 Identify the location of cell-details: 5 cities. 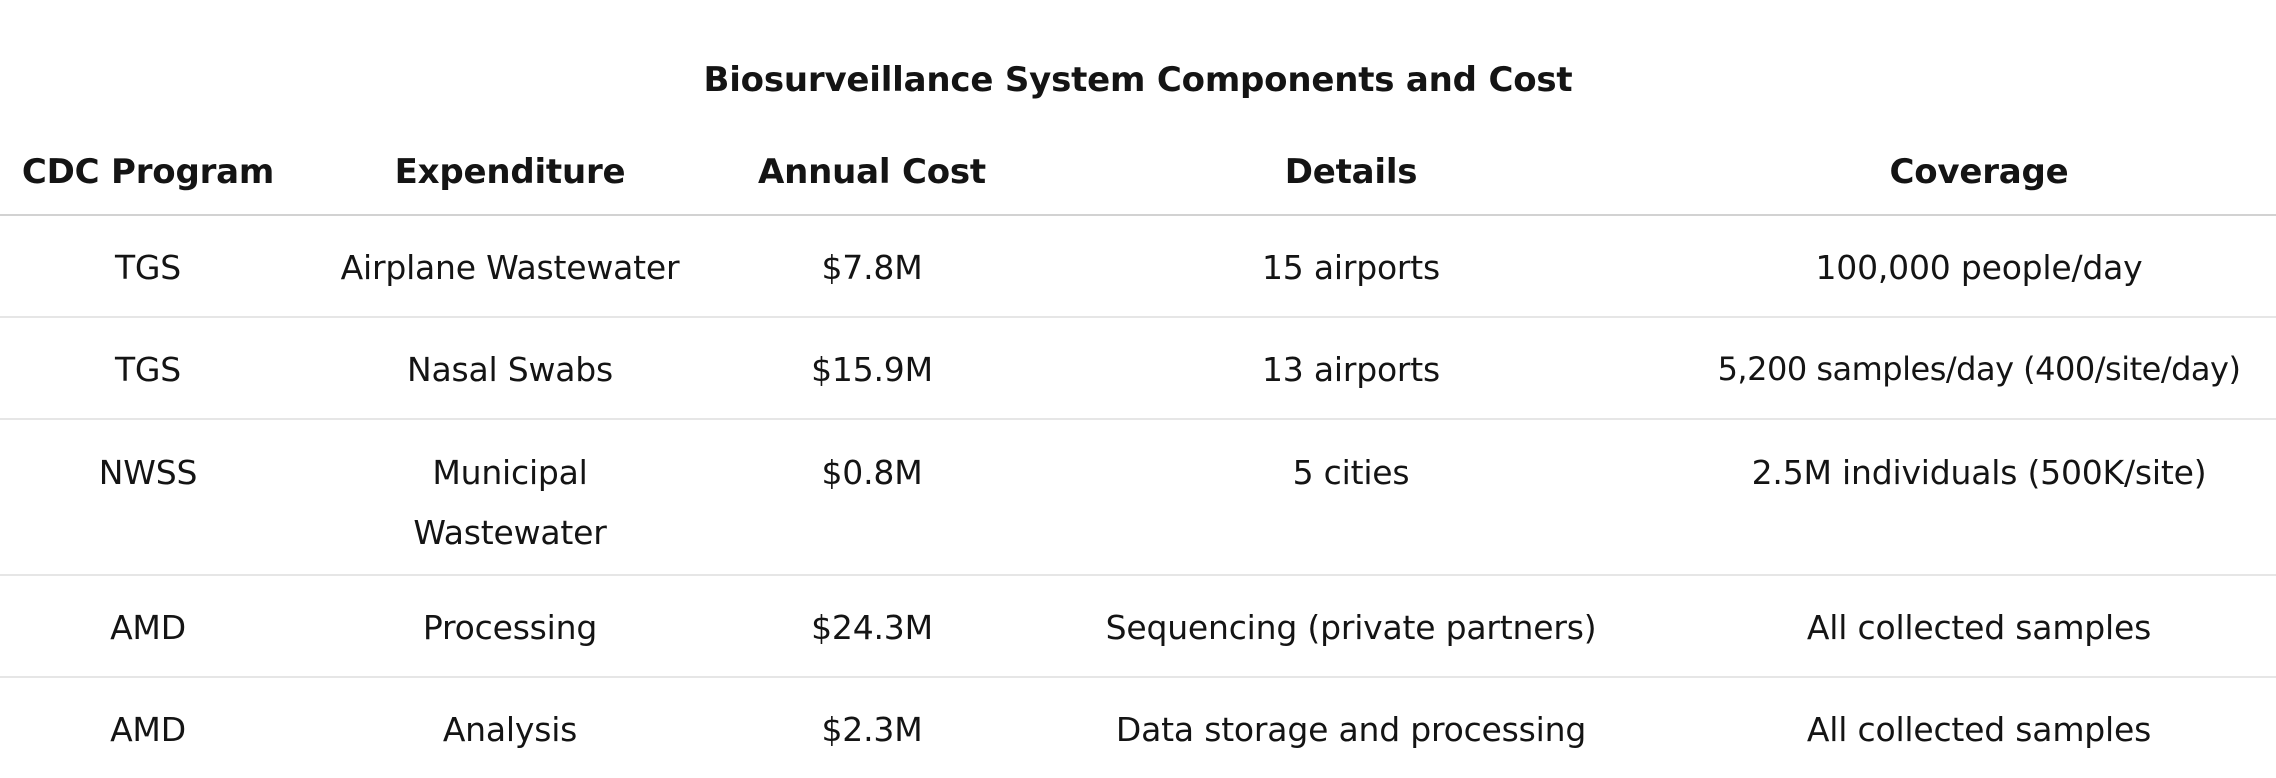
(1351, 497).